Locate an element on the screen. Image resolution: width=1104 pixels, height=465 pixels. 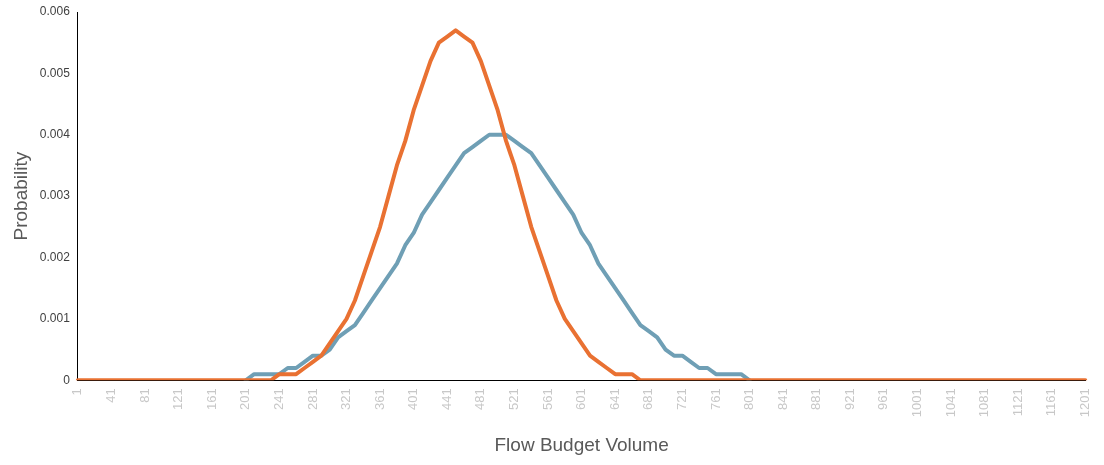
y-tick-label: 0.002 is located at coordinates (55, 256).